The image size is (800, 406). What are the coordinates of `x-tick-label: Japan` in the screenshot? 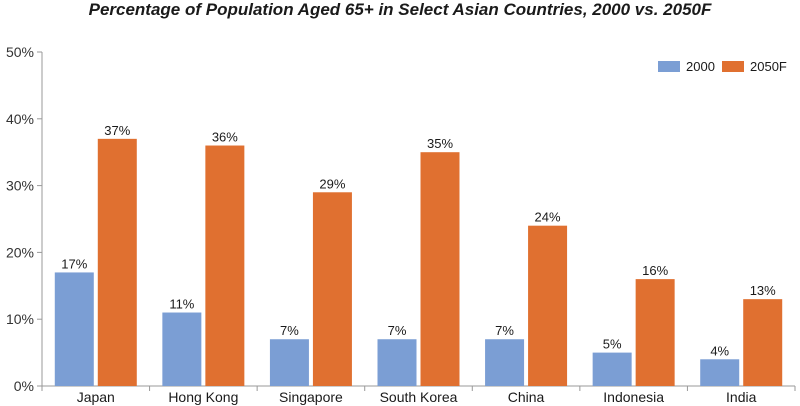 It's located at (96, 397).